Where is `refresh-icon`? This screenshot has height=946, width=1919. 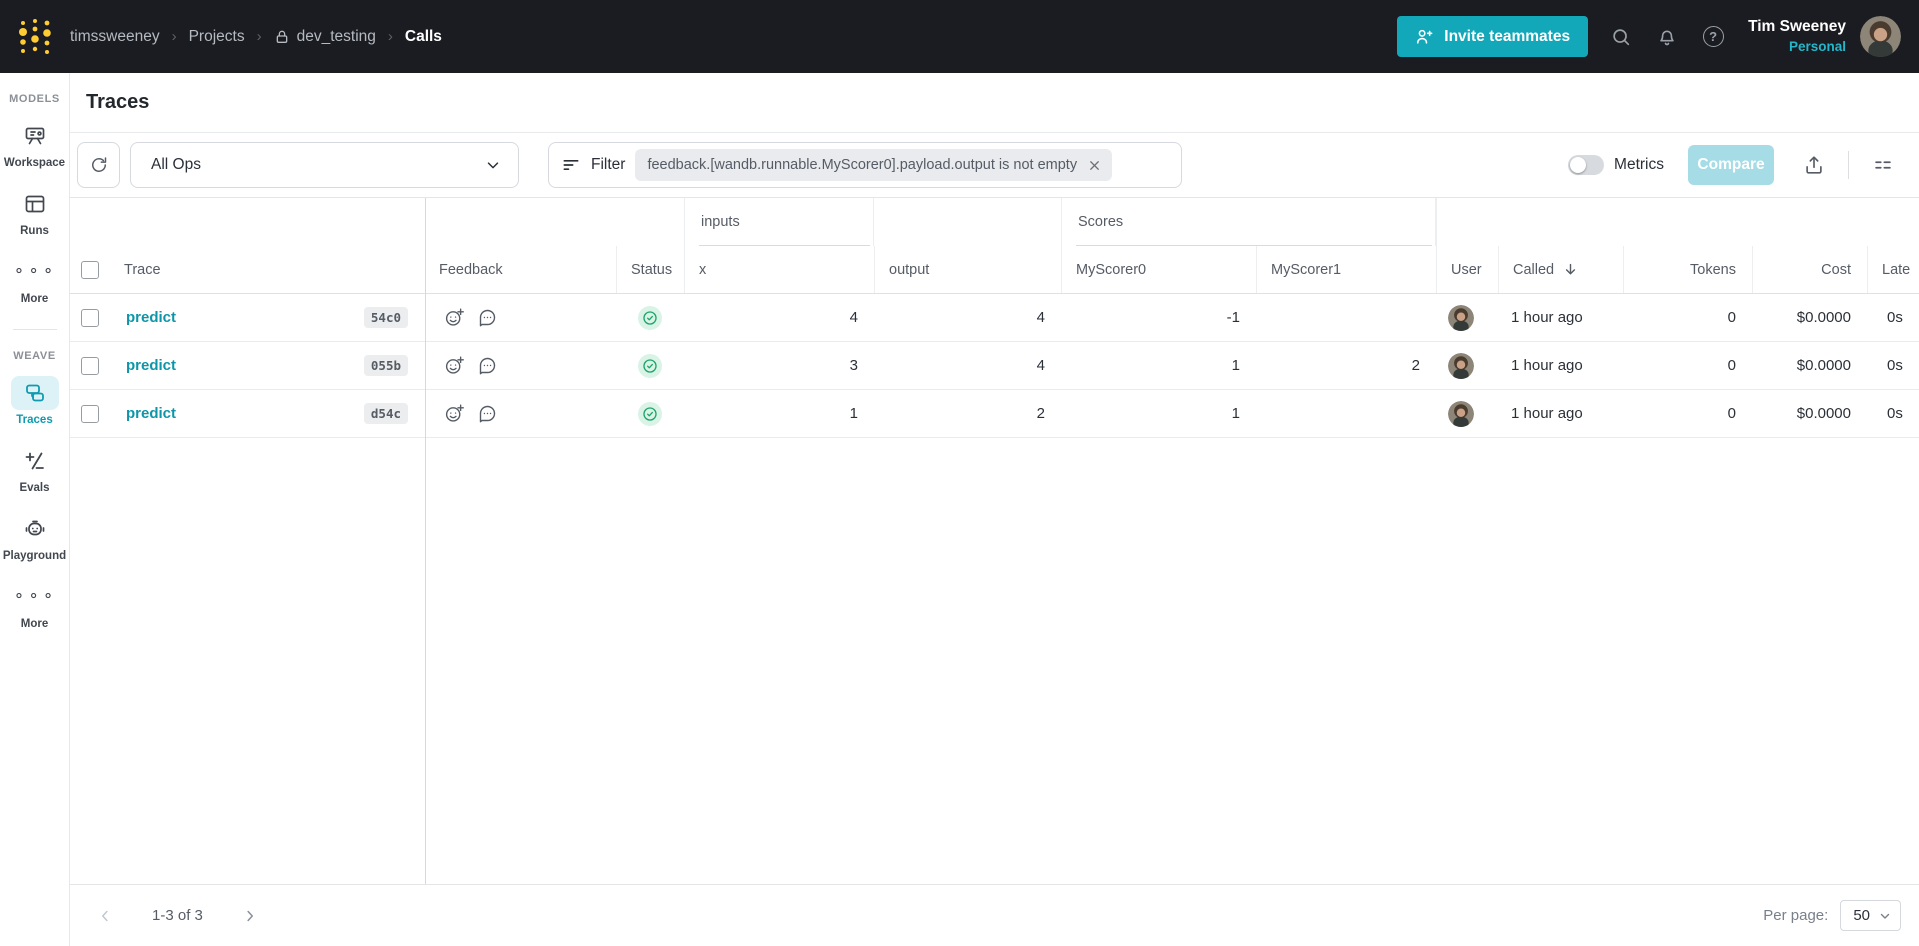 refresh-icon is located at coordinates (99, 165).